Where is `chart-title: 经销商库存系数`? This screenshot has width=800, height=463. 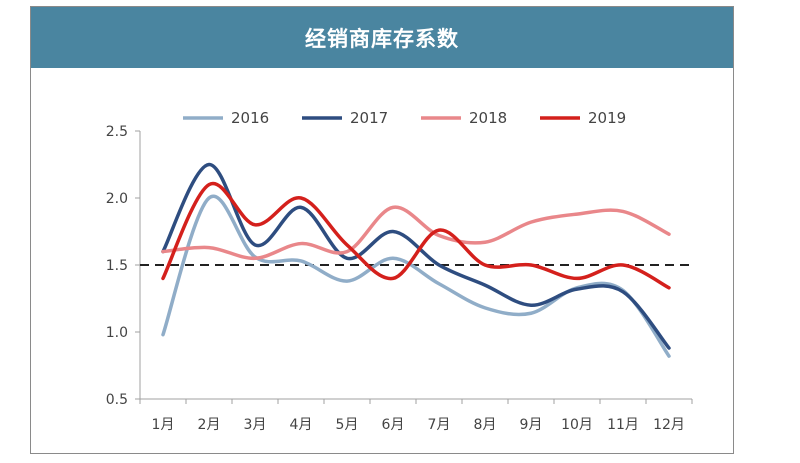 chart-title: 经销商库存系数 is located at coordinates (382, 38).